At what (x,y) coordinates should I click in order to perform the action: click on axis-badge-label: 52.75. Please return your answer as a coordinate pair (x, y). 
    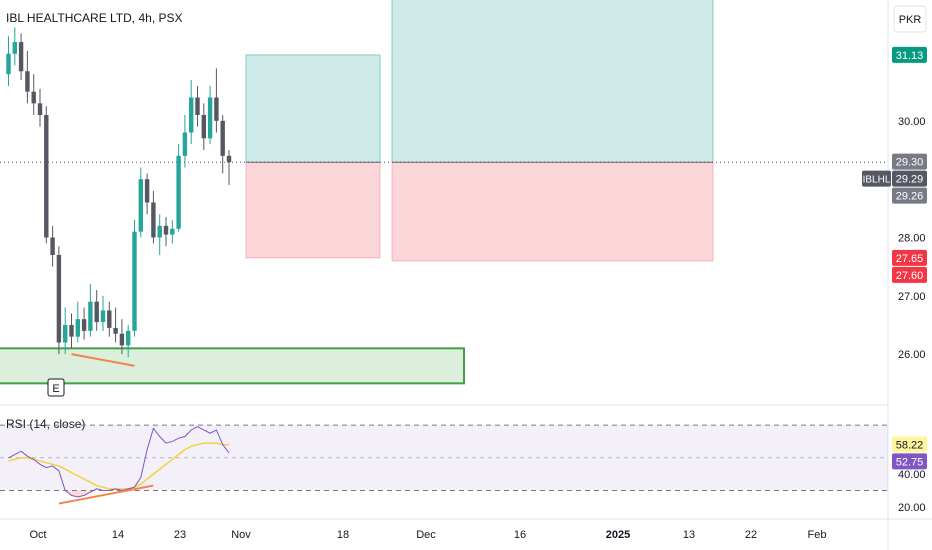
    Looking at the image, I should click on (910, 462).